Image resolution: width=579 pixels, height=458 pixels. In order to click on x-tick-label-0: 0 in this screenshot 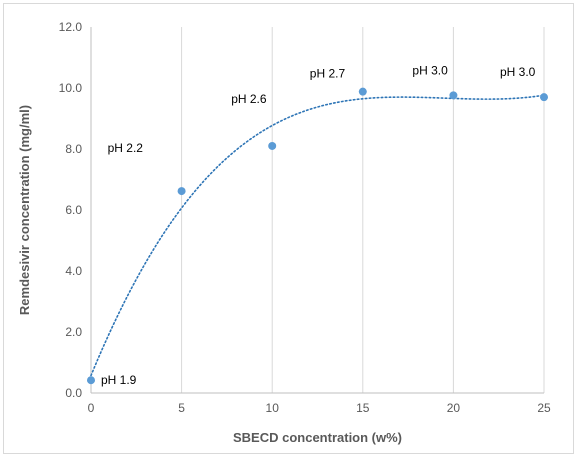, I will do `click(91, 408)`.